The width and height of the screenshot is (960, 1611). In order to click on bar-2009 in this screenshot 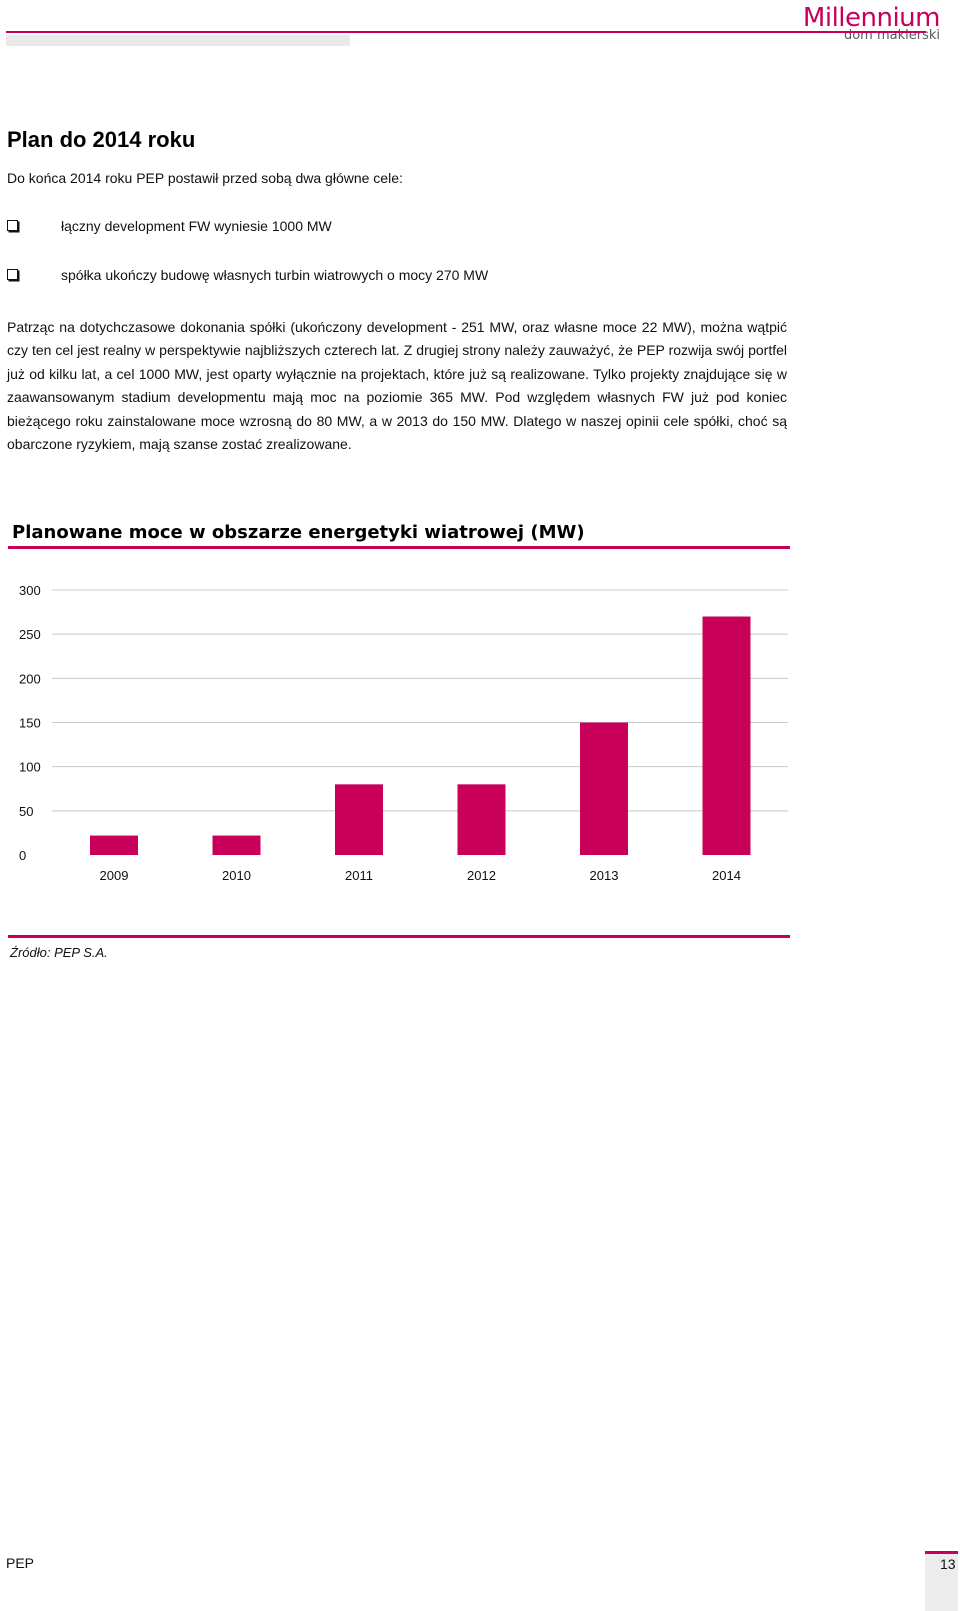, I will do `click(114, 845)`.